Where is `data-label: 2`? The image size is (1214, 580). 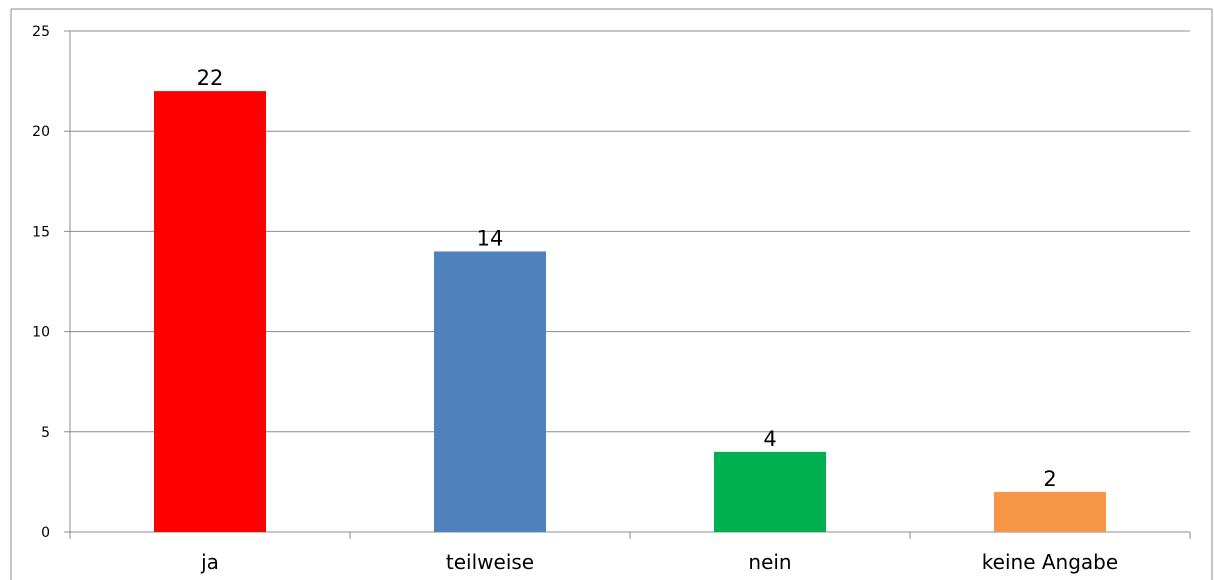 data-label: 2 is located at coordinates (1049, 479).